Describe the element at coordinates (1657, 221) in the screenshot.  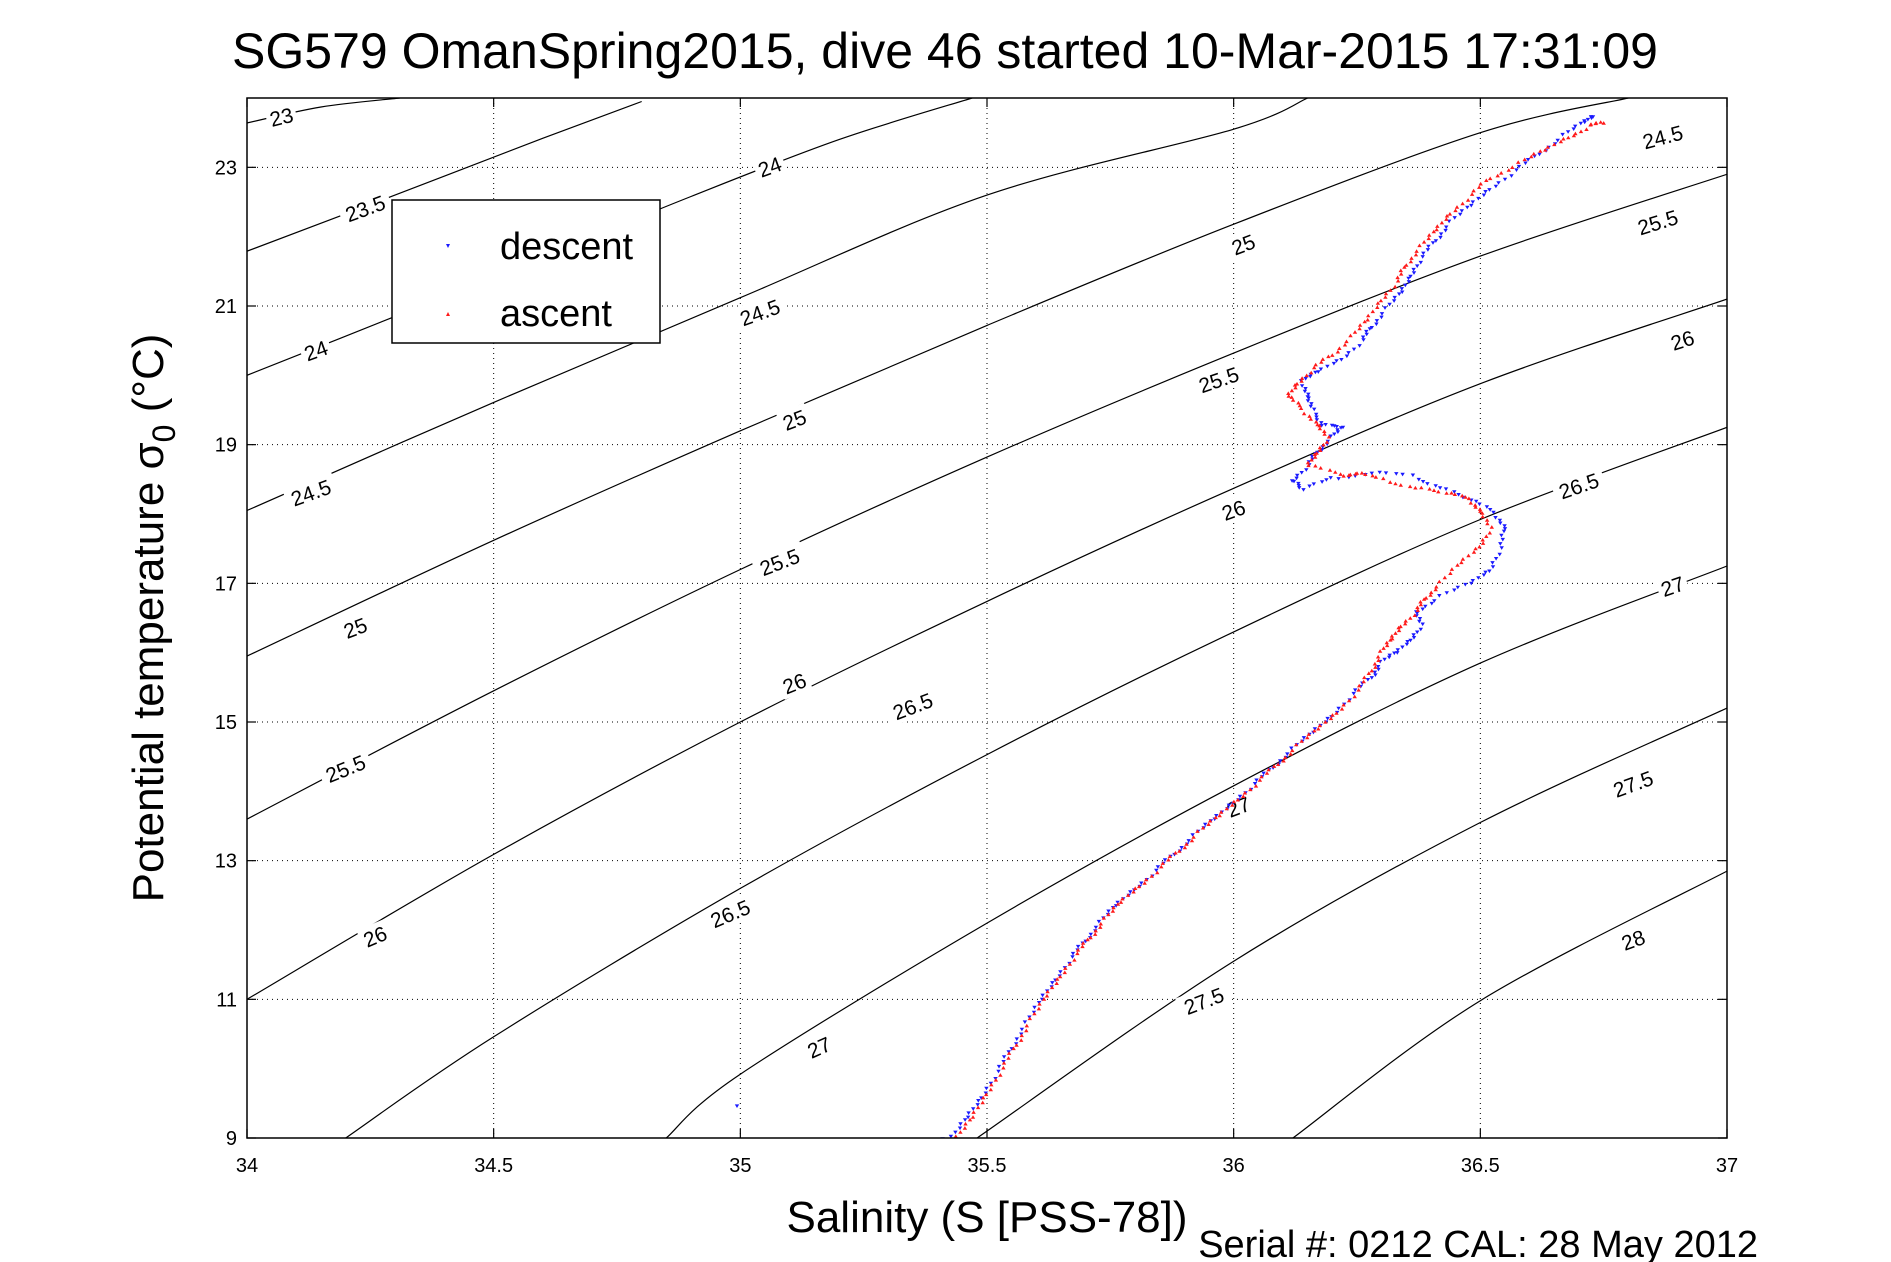
I see `contour-label-background` at that location.